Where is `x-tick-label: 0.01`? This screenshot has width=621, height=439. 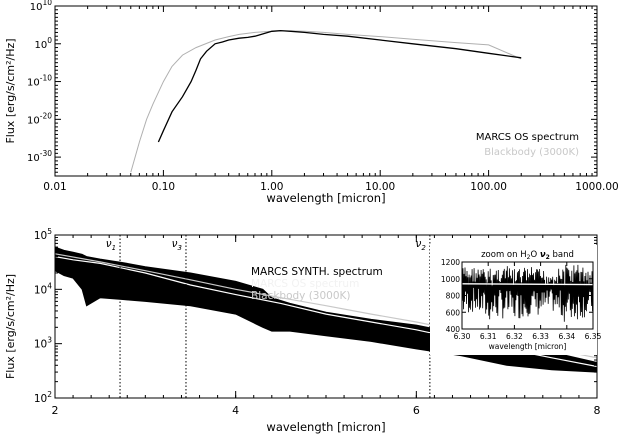
x-tick-label: 0.01 is located at coordinates (54, 187).